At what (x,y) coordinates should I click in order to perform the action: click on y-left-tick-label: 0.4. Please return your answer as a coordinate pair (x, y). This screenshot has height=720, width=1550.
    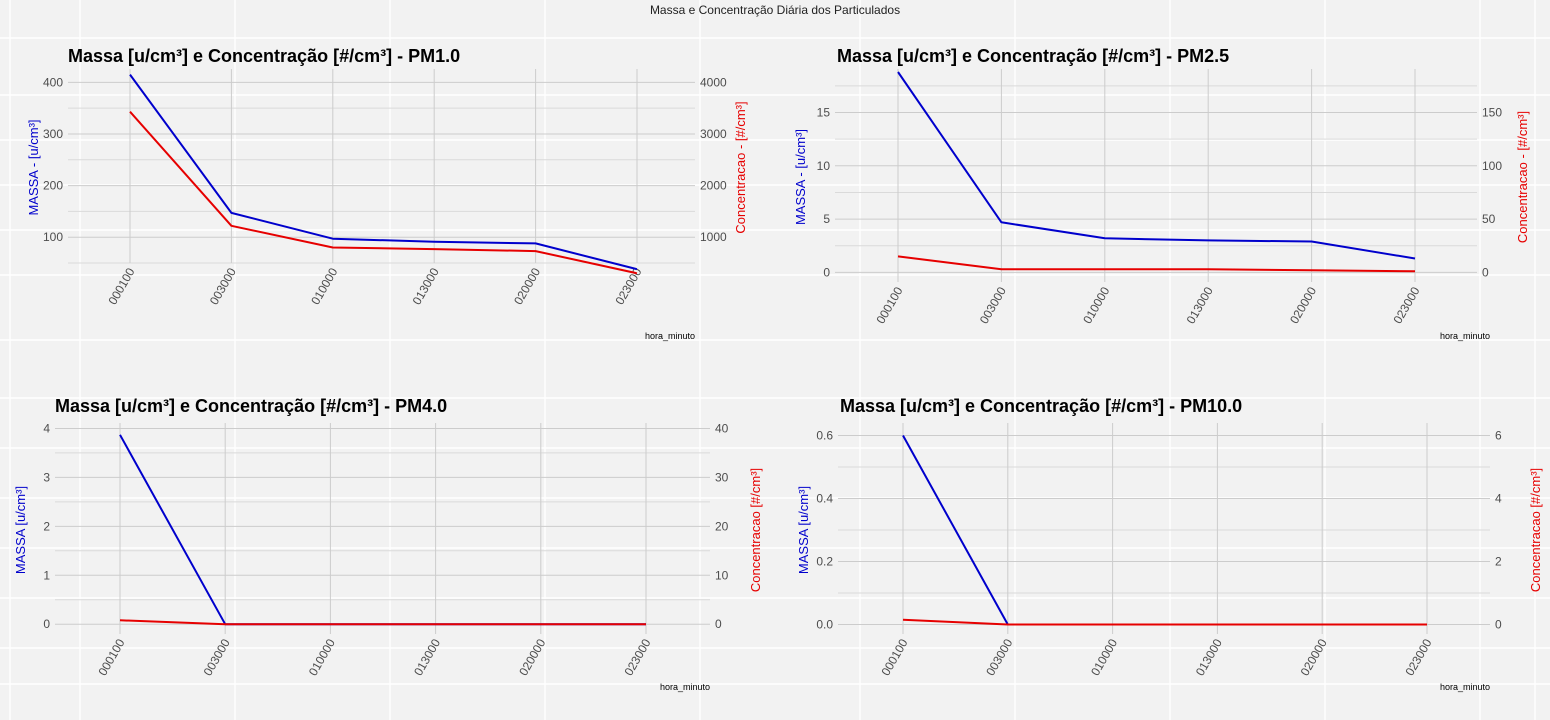
    Looking at the image, I should click on (824, 498).